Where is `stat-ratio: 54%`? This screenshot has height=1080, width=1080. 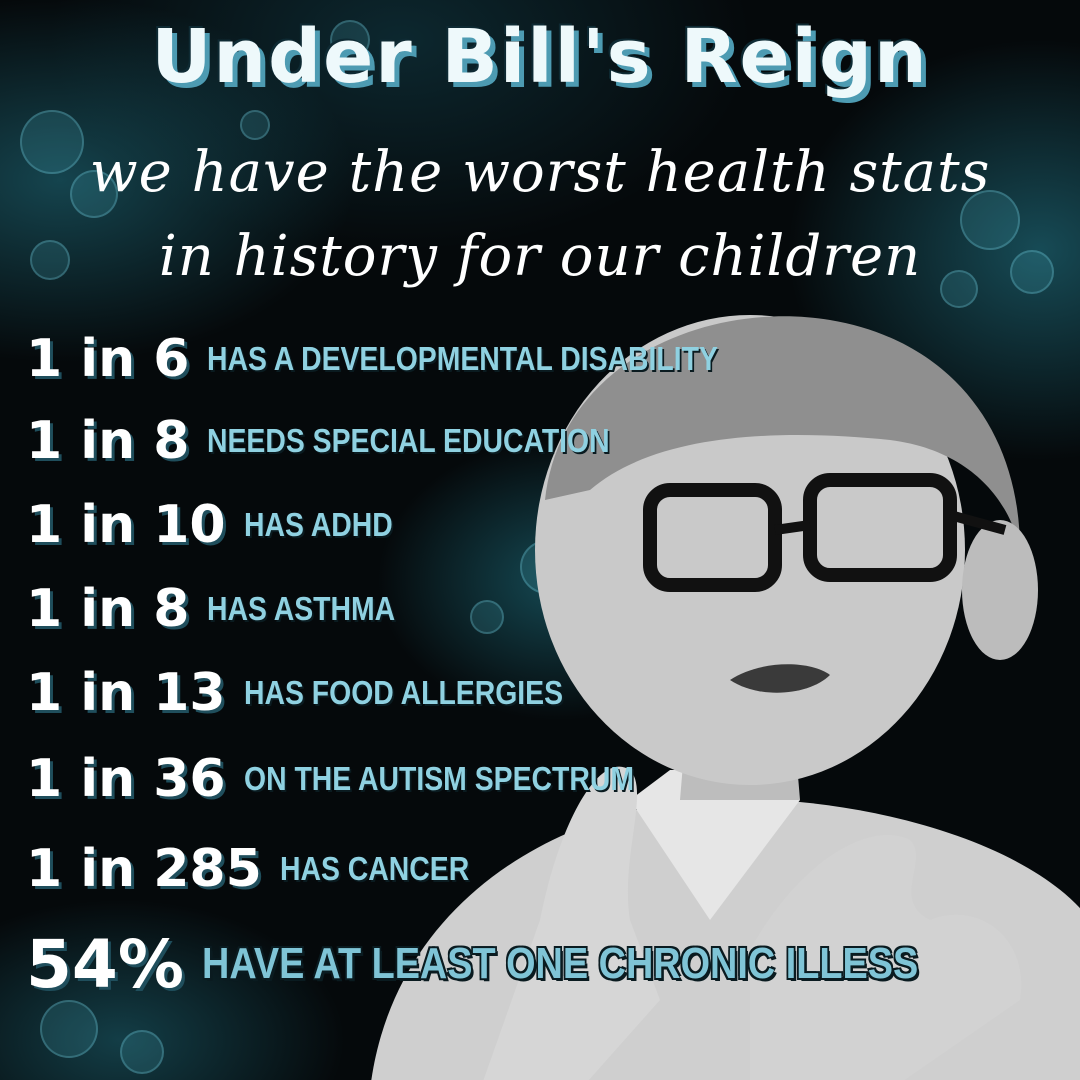 stat-ratio: 54% is located at coordinates (105, 964).